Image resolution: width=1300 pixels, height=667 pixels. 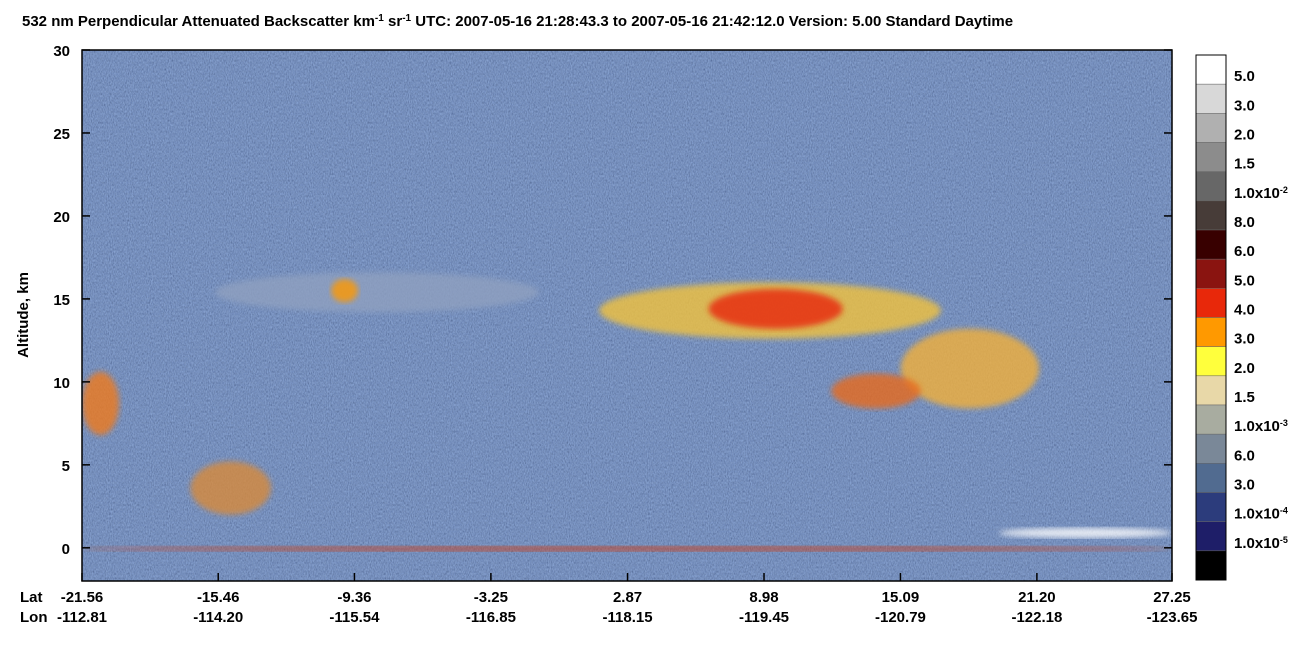 What do you see at coordinates (393, 21) in the screenshot?
I see `title-part: sr` at bounding box center [393, 21].